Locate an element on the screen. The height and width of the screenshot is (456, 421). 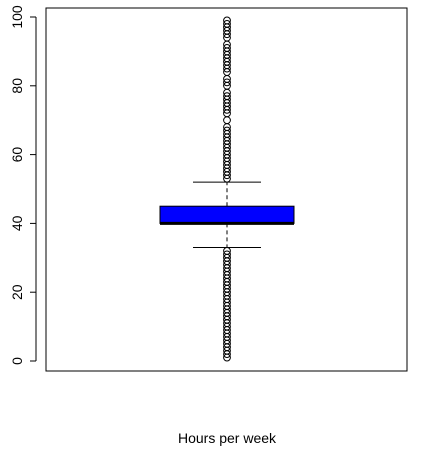
y-tick-label: 80 is located at coordinates (17, 86).